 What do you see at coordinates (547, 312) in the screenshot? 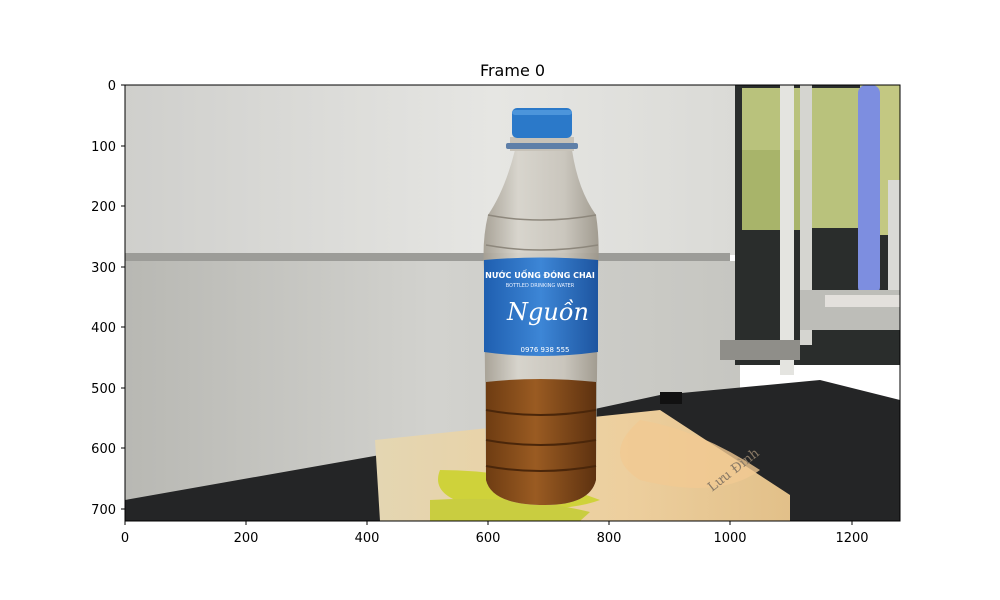
I see `label-brand: Nguồn` at bounding box center [547, 312].